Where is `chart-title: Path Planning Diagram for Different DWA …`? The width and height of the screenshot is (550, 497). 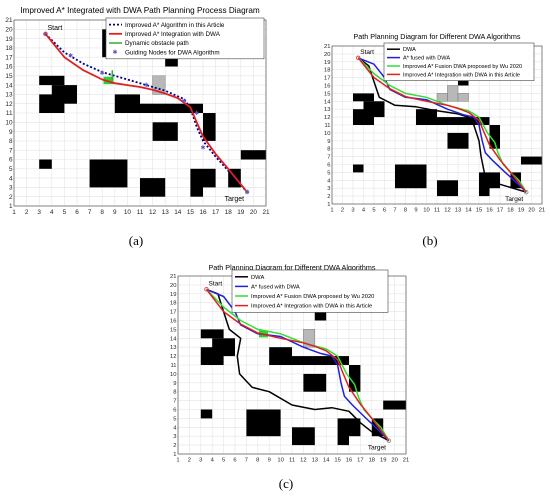
chart-title: Path Planning Diagram for Different DWA … is located at coordinates (292, 267).